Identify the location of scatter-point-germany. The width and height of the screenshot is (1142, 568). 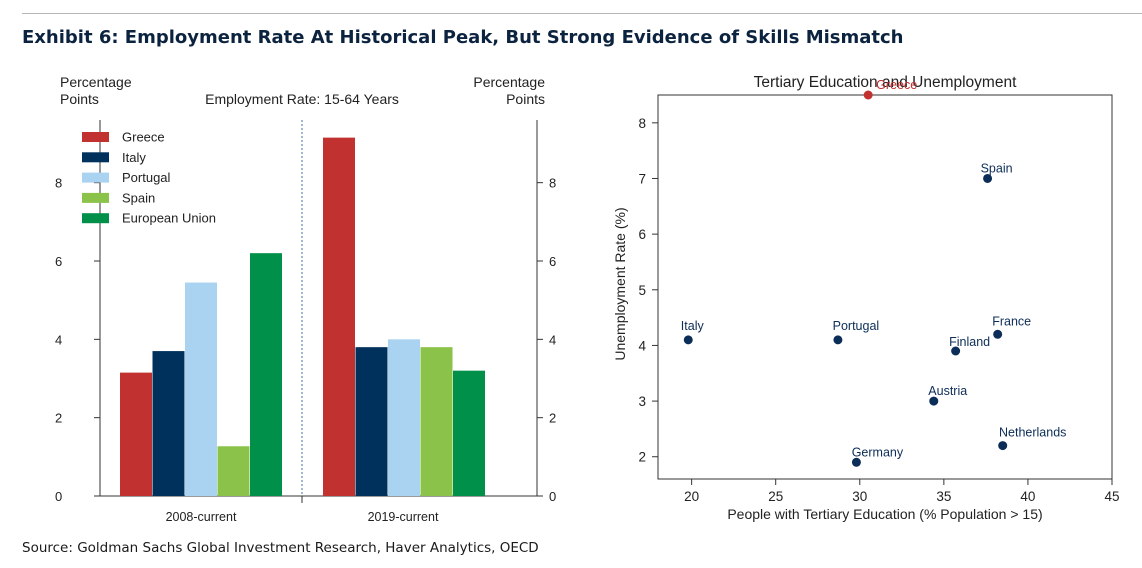
(856, 462).